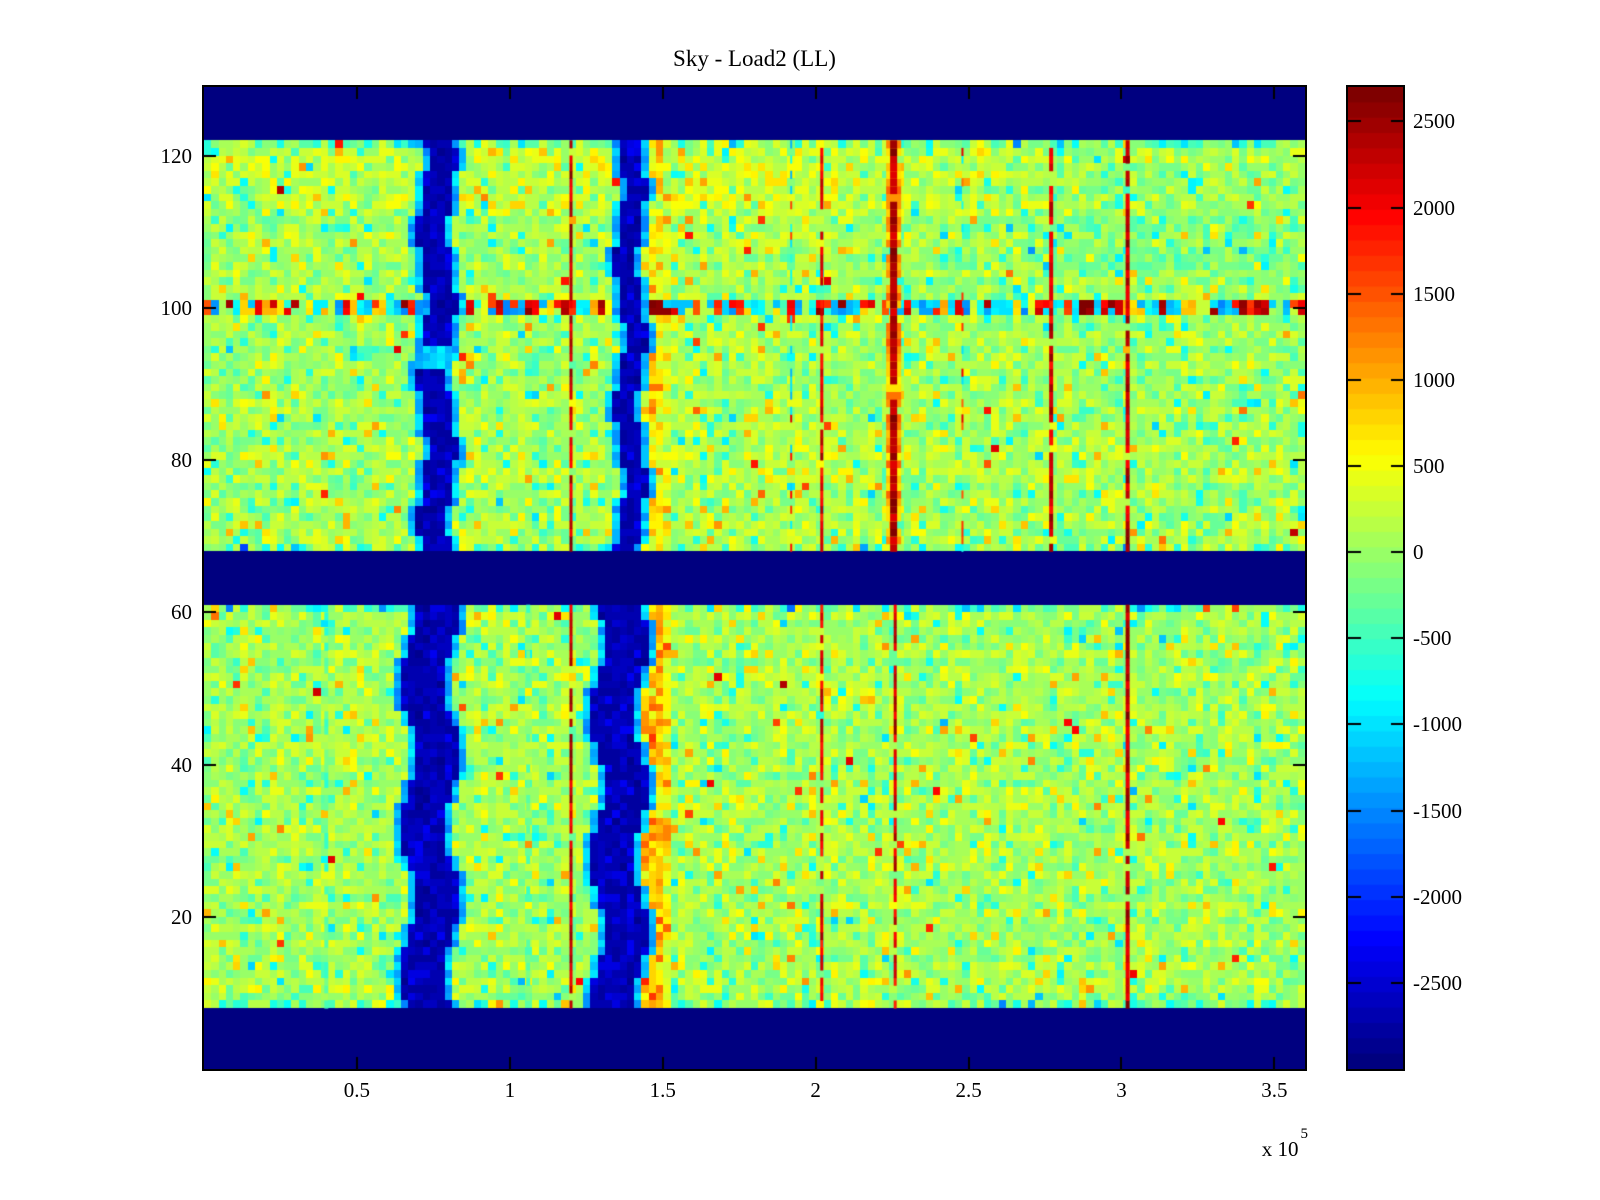 Image resolution: width=1600 pixels, height=1200 pixels. What do you see at coordinates (181, 612) in the screenshot?
I see `y-tick-label: 60` at bounding box center [181, 612].